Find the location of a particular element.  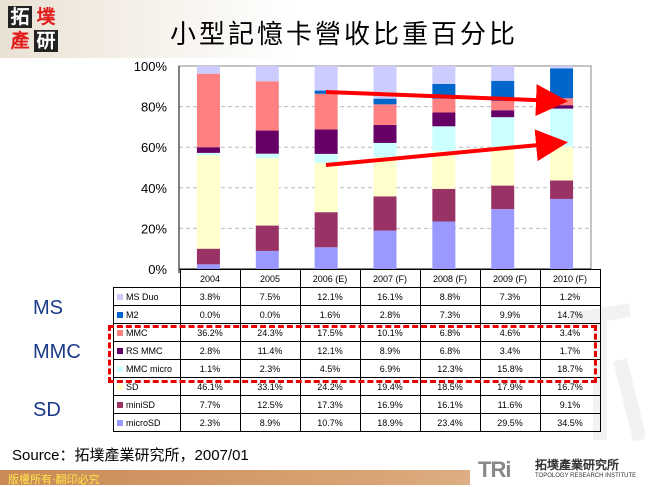

value-cell: 7.3% is located at coordinates (450, 314).